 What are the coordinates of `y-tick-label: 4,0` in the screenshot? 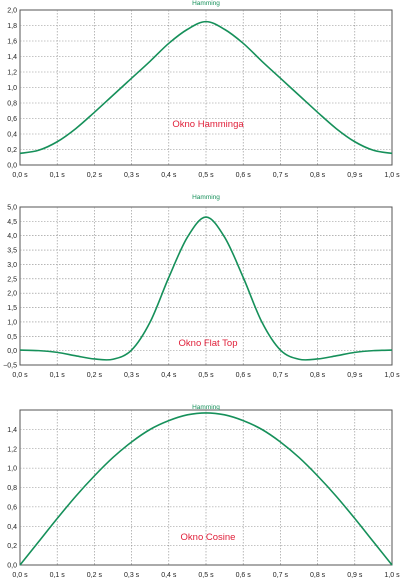 It's located at (12, 236).